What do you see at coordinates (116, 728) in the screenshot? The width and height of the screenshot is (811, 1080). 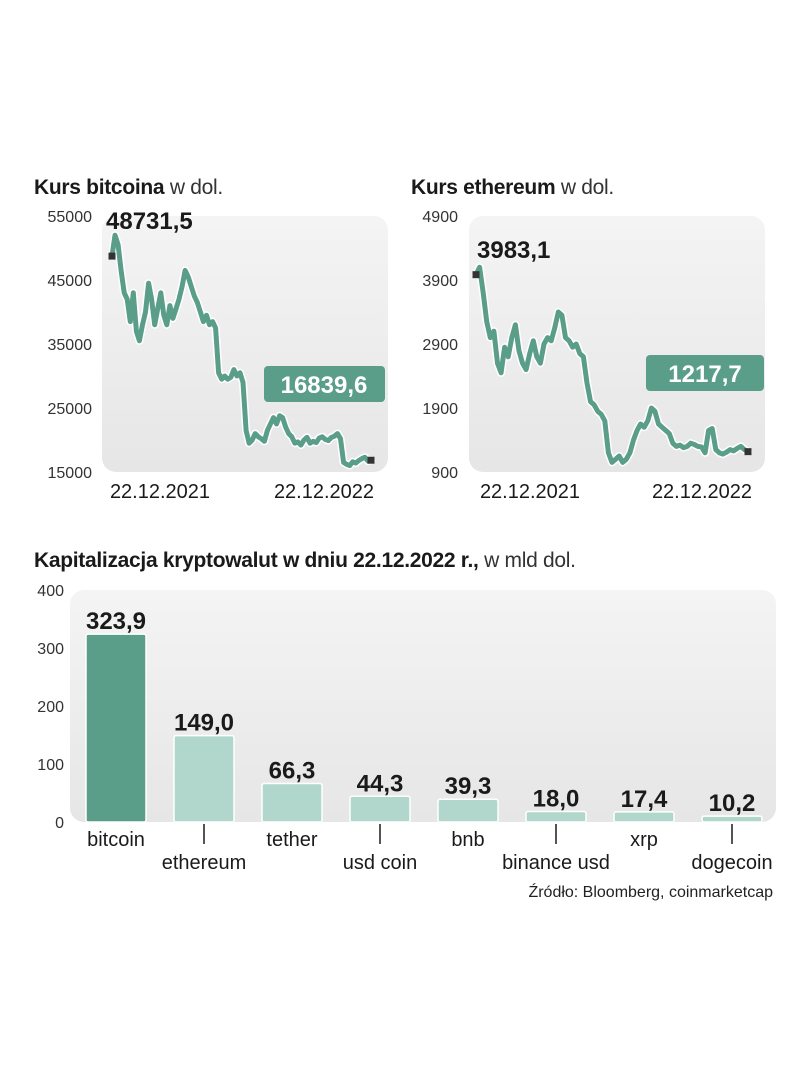 I see `bar-bitcoin` at bounding box center [116, 728].